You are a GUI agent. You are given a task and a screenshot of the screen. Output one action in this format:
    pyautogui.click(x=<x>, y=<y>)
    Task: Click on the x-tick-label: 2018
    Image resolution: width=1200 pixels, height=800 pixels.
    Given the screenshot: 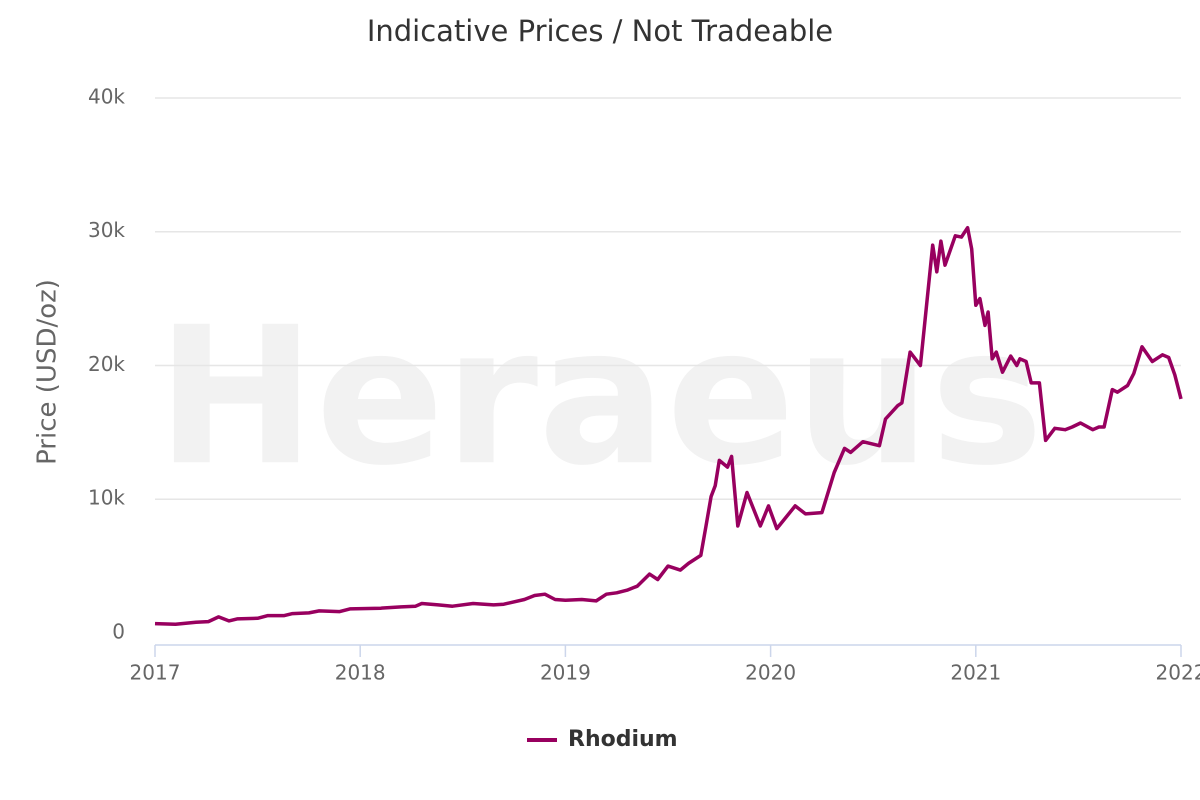 What is the action you would take?
    pyautogui.click(x=360, y=673)
    